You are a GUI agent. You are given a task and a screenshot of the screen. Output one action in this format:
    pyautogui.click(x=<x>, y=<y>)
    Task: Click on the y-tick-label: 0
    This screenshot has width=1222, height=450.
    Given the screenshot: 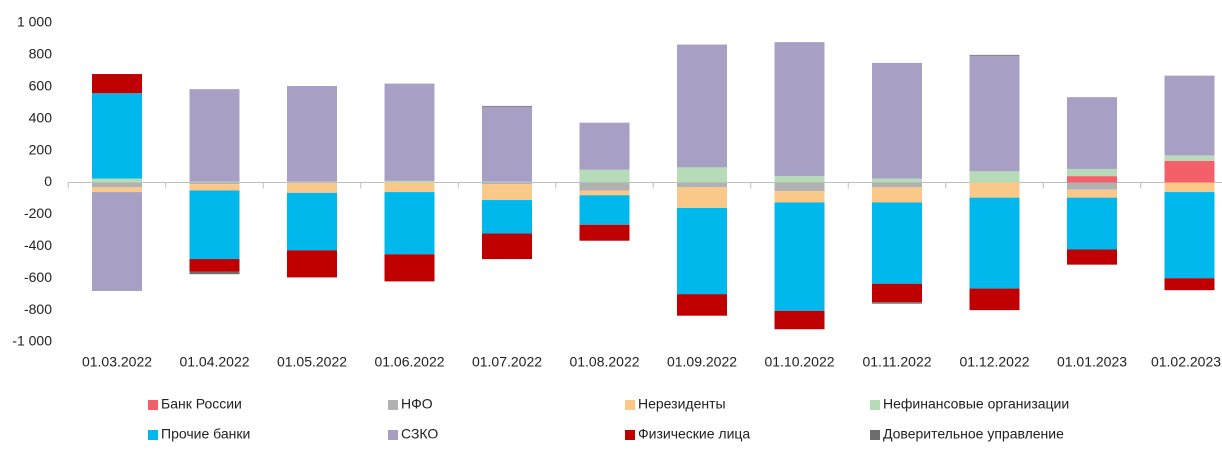 What is the action you would take?
    pyautogui.click(x=48, y=181)
    